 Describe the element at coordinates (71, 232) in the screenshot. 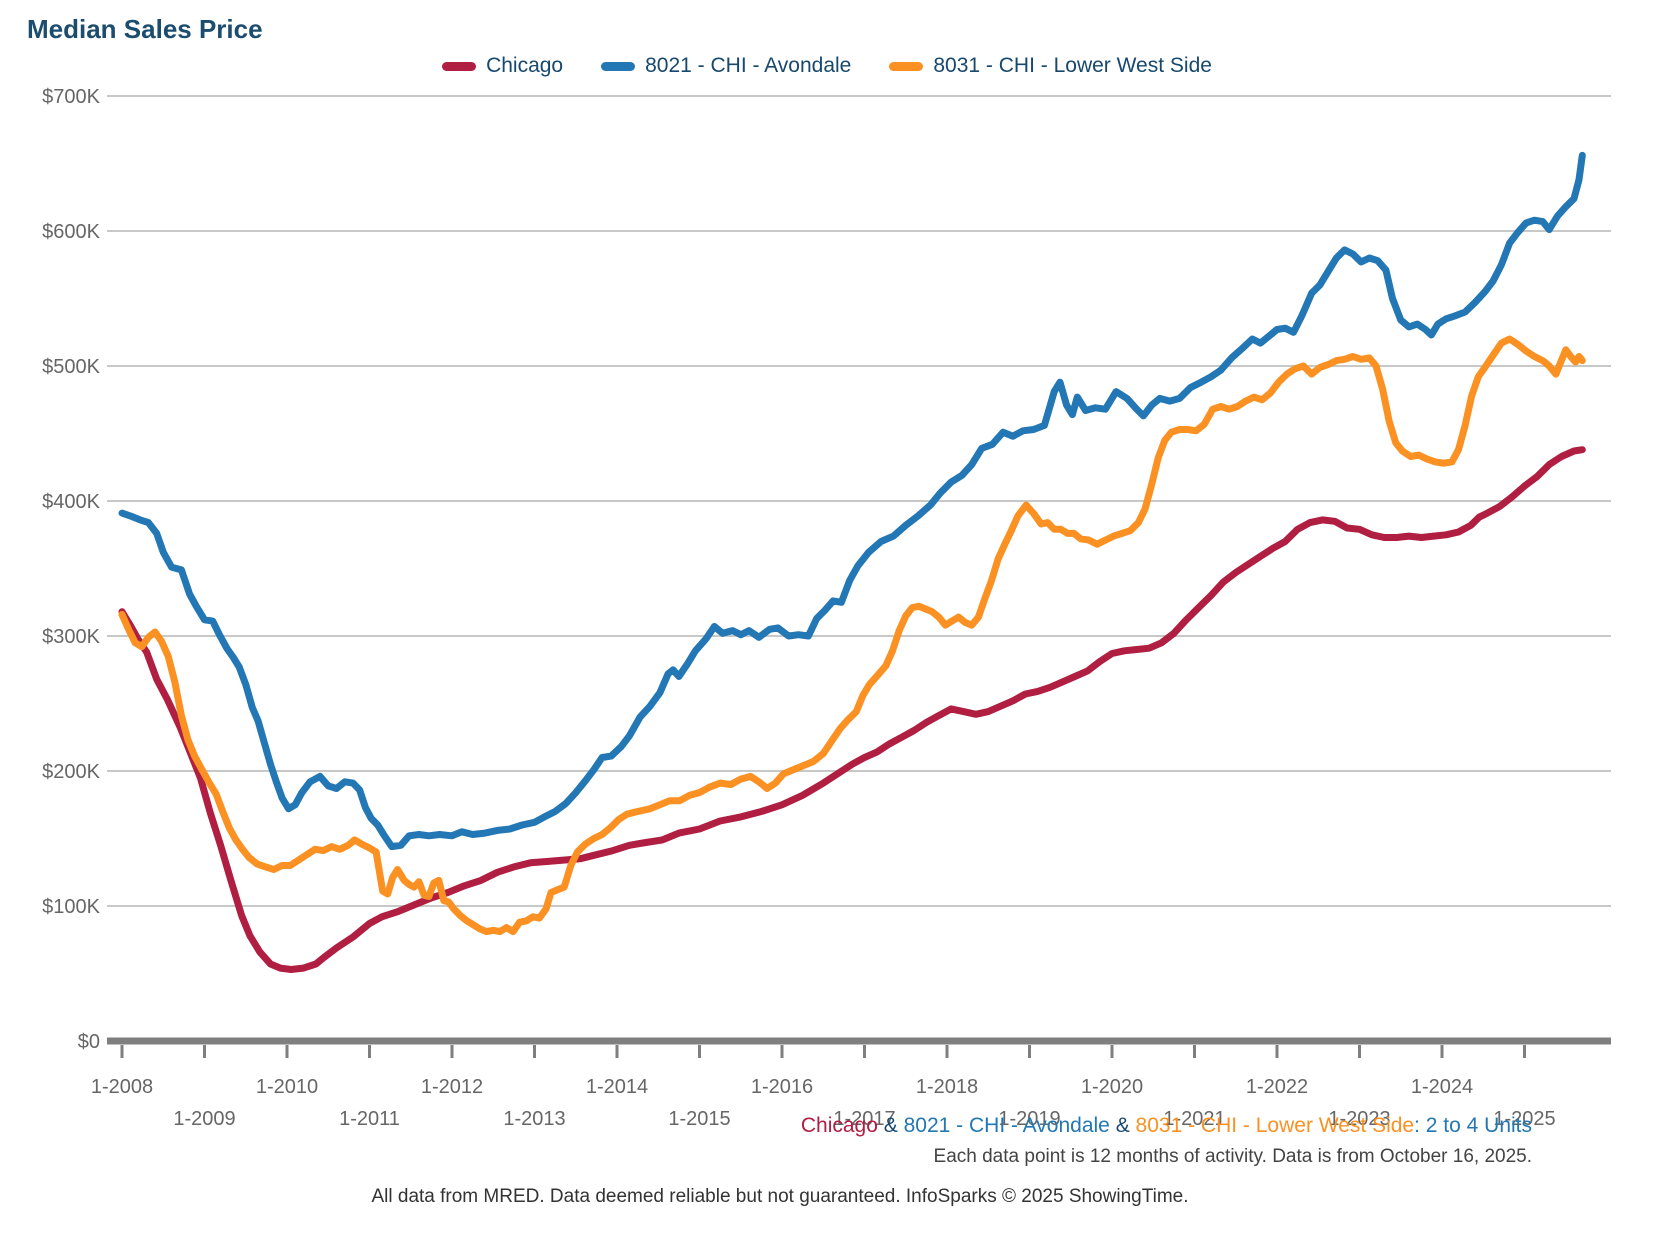

I see `y-axis-label: $600K` at that location.